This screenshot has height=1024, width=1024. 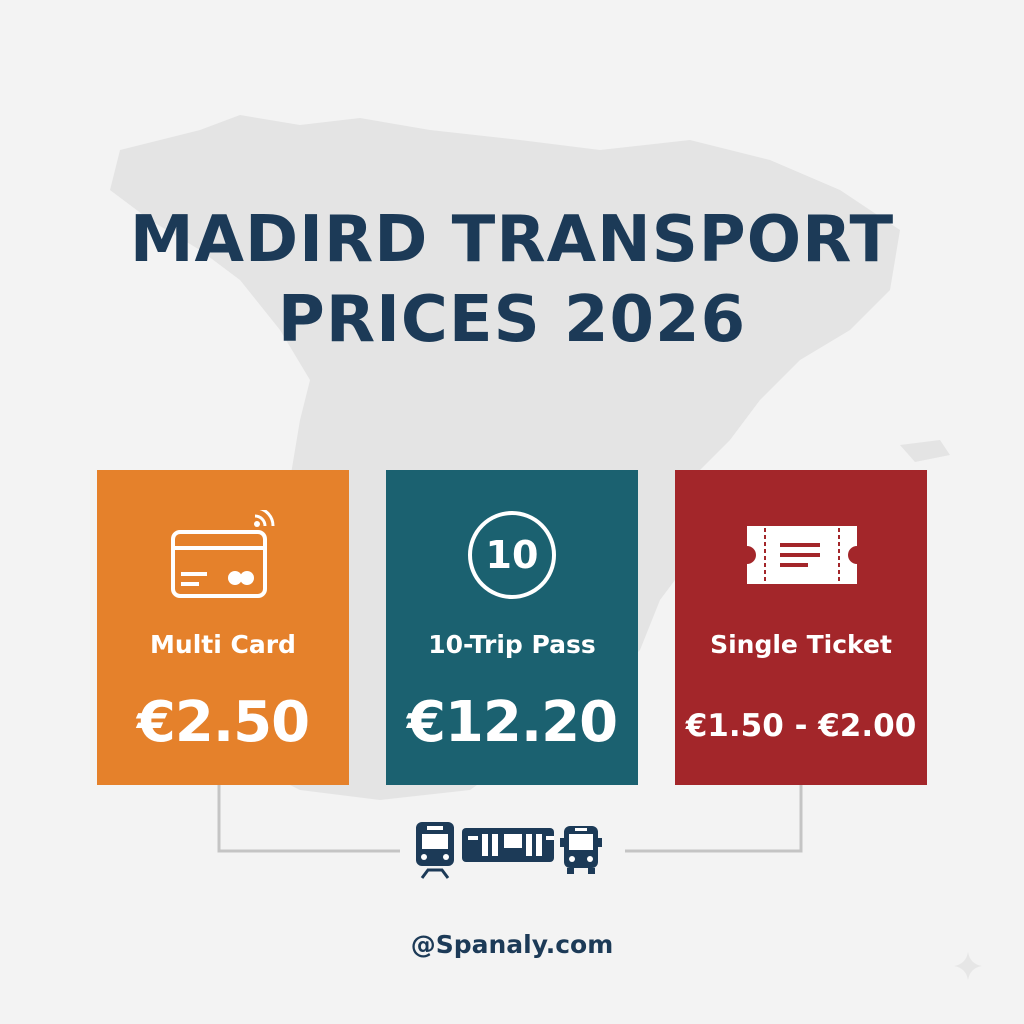 I want to click on ten-circle-icon: 10, so click(x=512, y=555).